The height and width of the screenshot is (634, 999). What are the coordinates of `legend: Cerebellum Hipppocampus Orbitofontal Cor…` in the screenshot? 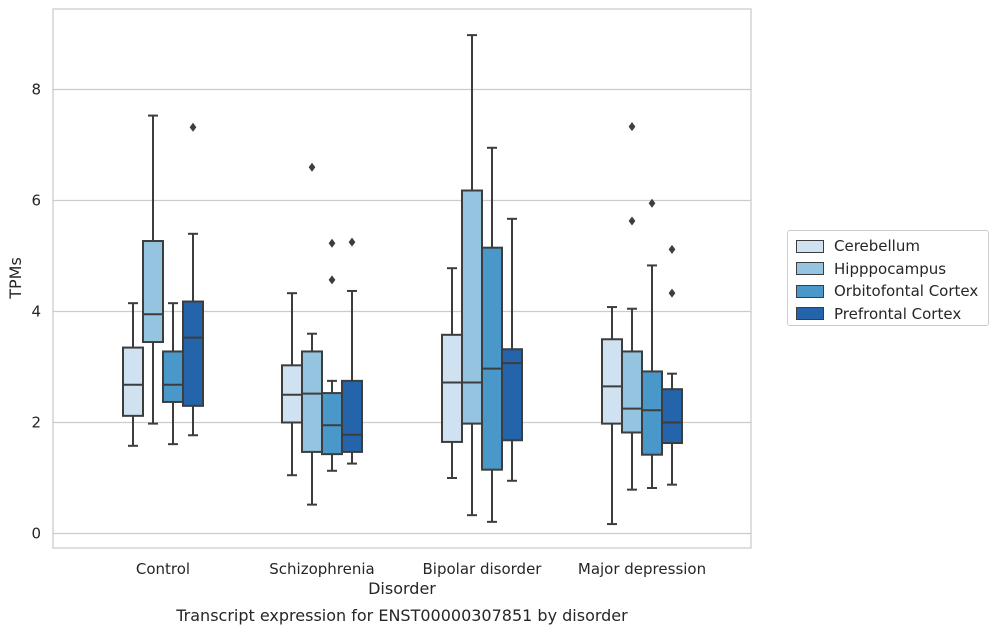 It's located at (888, 278).